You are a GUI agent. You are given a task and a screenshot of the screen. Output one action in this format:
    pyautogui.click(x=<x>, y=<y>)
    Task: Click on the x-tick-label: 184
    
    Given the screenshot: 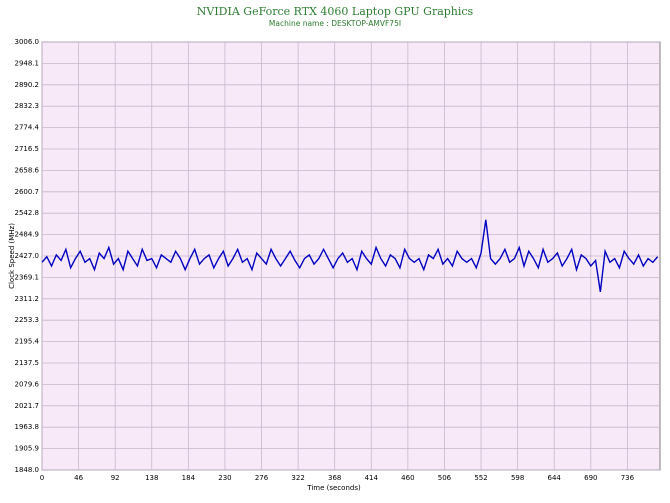 What is the action you would take?
    pyautogui.click(x=189, y=478)
    